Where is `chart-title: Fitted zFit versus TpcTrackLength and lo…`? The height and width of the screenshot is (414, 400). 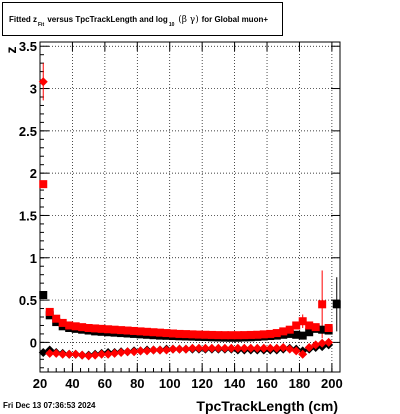 chart-title: Fitted zFit versus TpcTrackLength and lo… is located at coordinates (139, 21).